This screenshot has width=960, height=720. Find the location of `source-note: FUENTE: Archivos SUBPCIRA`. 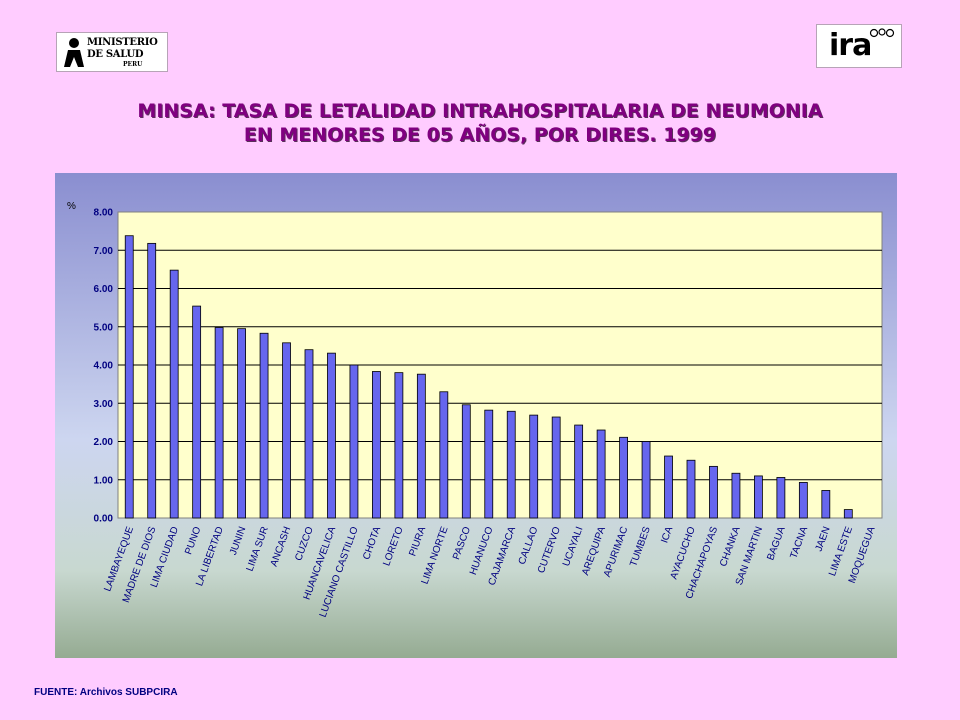

source-note: FUENTE: Archivos SUBPCIRA is located at coordinates (106, 692).